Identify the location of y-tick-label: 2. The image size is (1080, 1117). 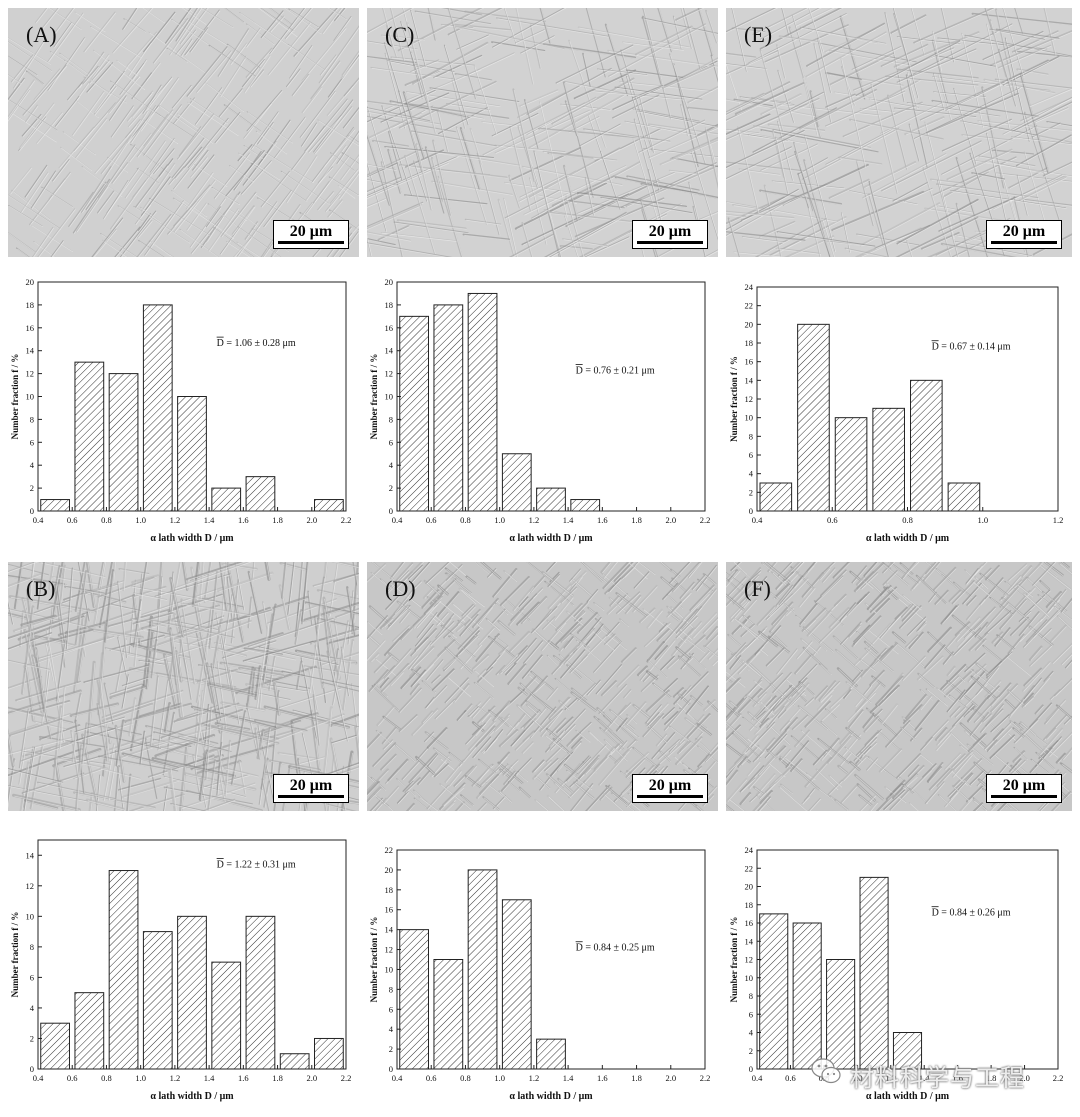
(751, 492).